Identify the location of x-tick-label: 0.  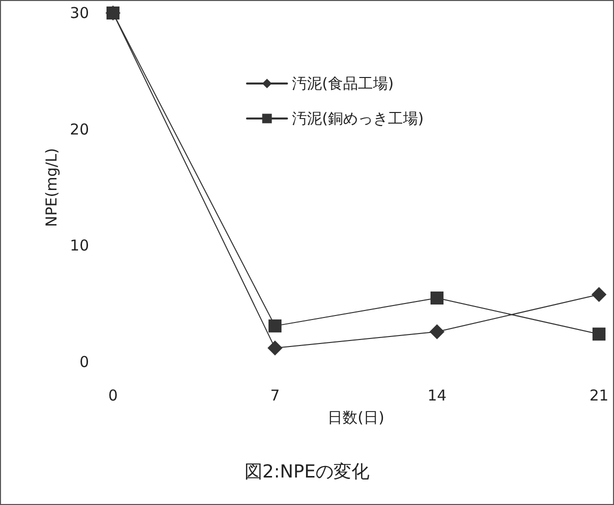
(113, 395).